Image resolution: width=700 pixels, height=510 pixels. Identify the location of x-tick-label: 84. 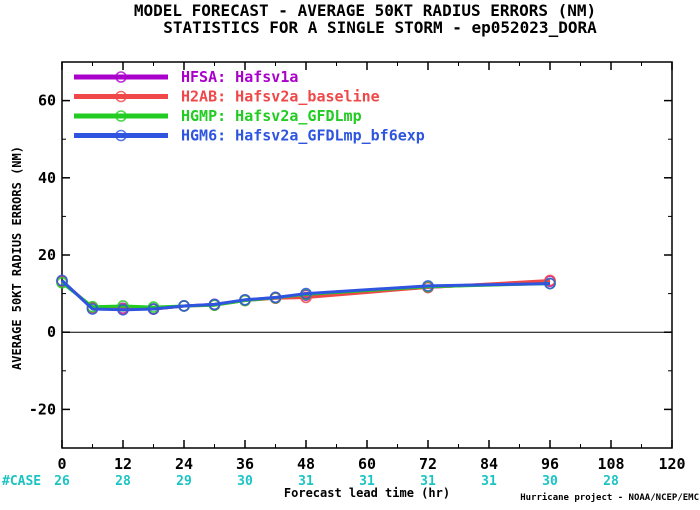
(489, 464).